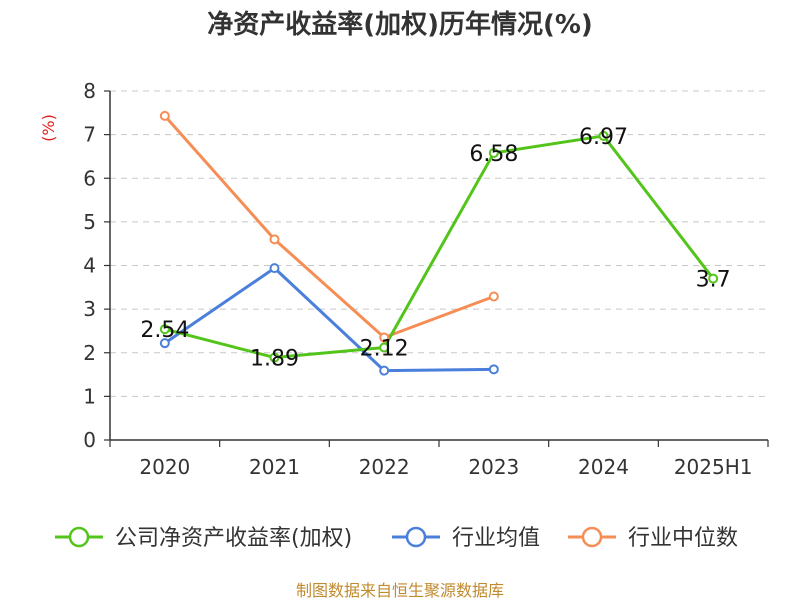 The height and width of the screenshot is (601, 800). What do you see at coordinates (328, 319) in the screenshot?
I see `series-line` at bounding box center [328, 319].